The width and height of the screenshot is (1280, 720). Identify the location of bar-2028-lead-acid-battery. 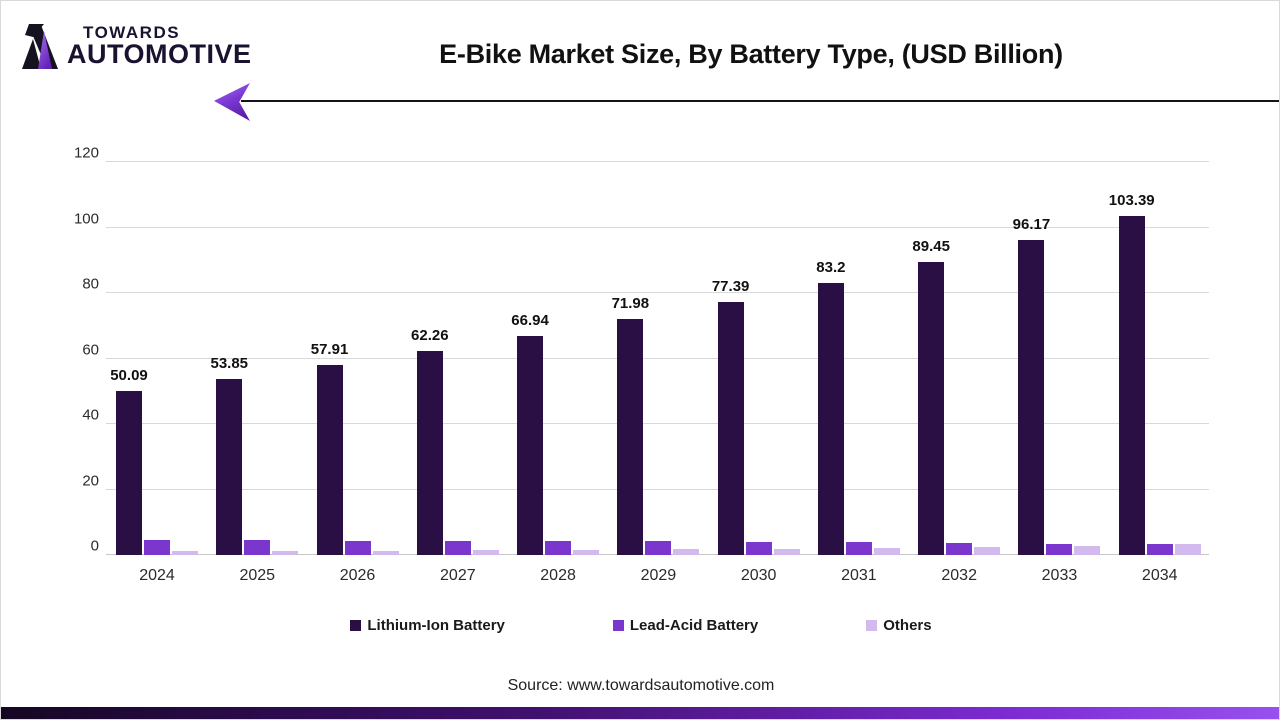
(558, 547).